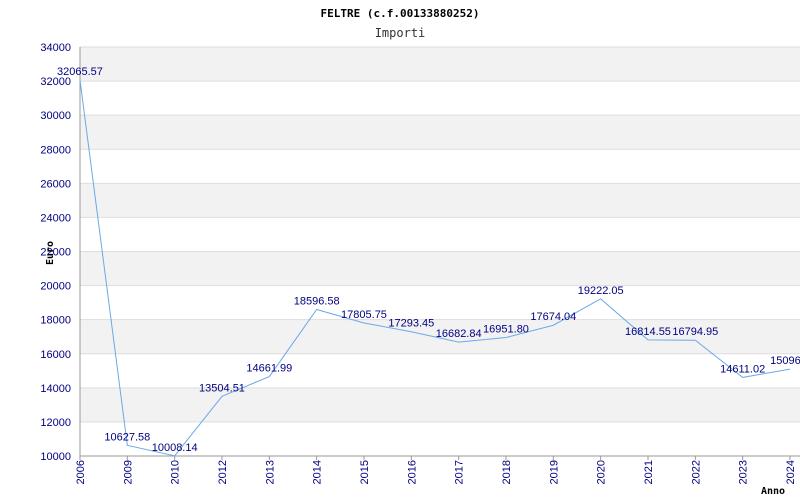 The image size is (800, 500). Describe the element at coordinates (81, 472) in the screenshot. I see `x-tick-label: 2006` at that location.